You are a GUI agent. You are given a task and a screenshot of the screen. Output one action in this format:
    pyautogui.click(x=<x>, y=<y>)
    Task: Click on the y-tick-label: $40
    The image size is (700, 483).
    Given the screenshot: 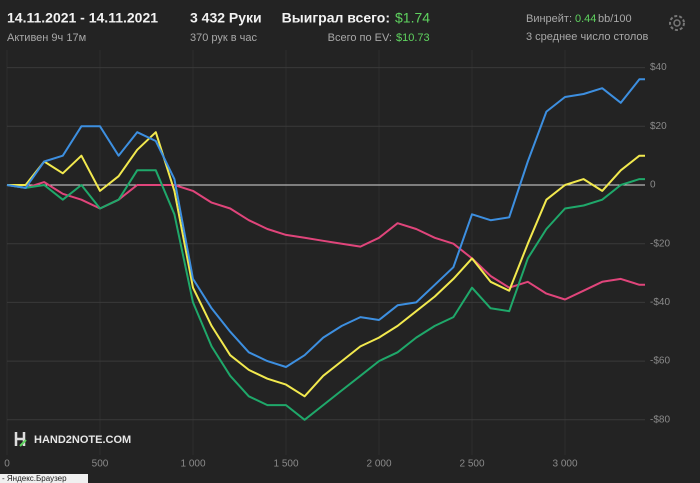 What is the action you would take?
    pyautogui.click(x=658, y=67)
    